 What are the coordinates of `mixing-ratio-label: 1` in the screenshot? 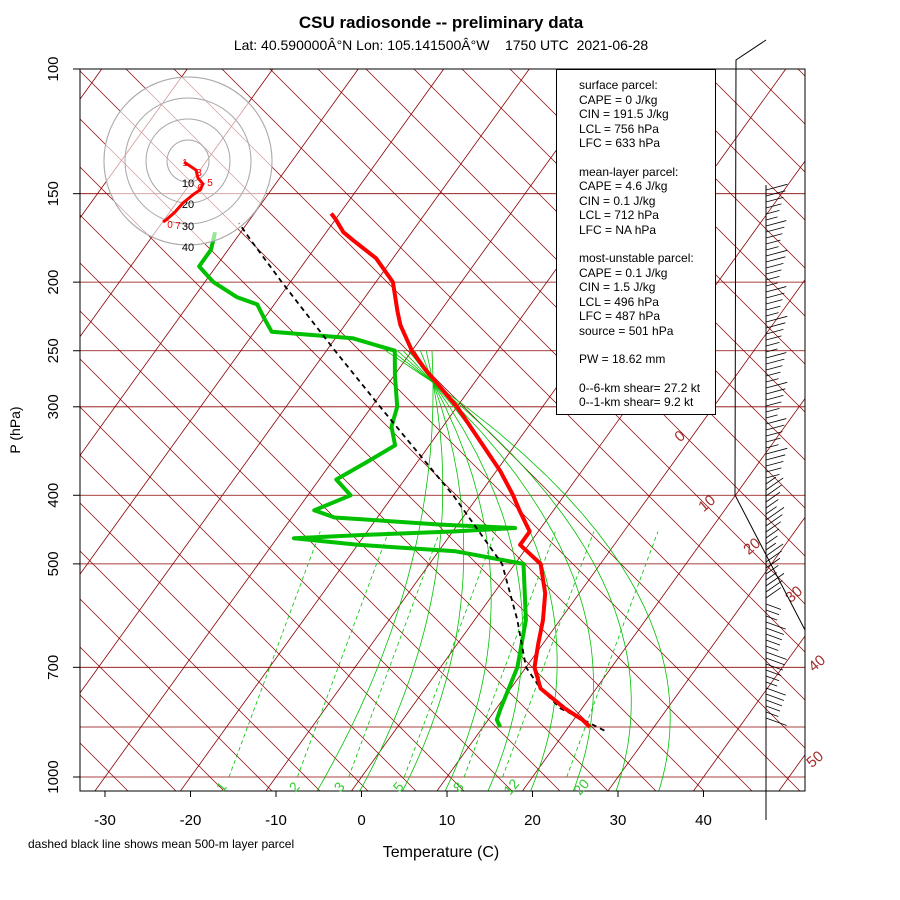 It's located at (221, 787).